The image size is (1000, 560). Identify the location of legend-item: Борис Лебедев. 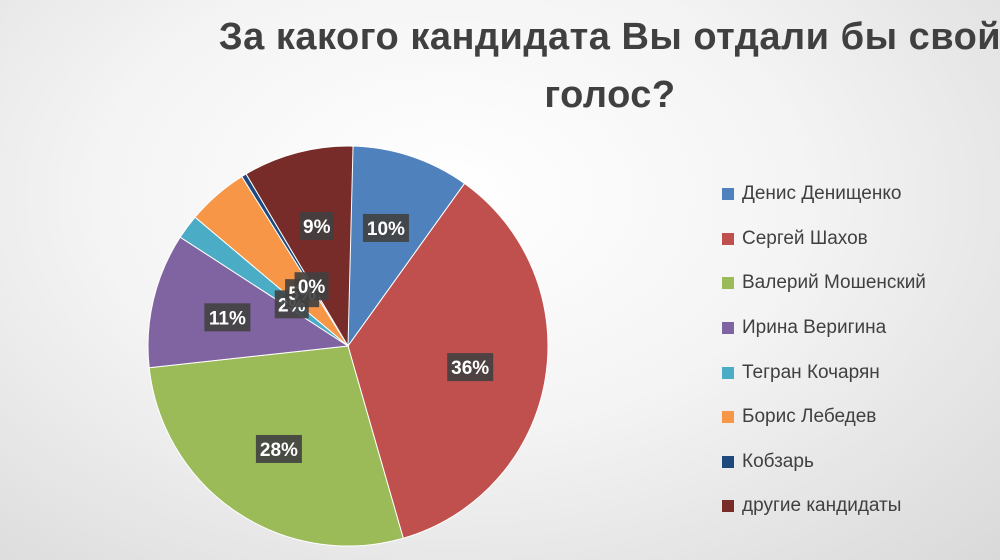
(857, 417).